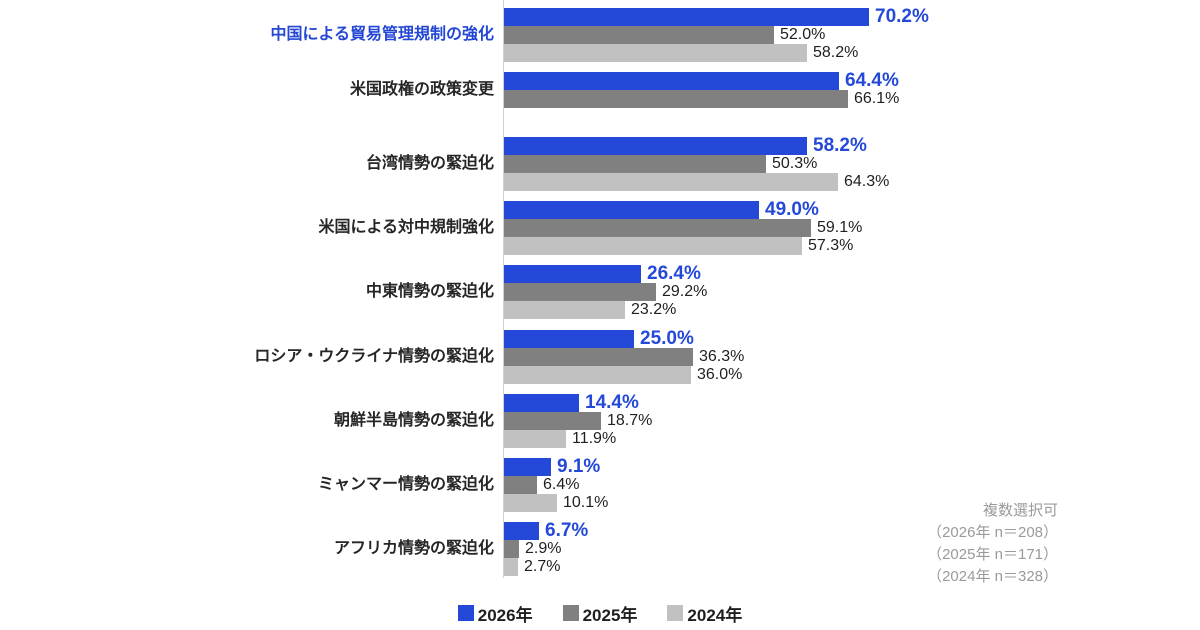 Image resolution: width=1200 pixels, height=630 pixels. I want to click on legend-label-2024: 2024年, so click(715, 615).